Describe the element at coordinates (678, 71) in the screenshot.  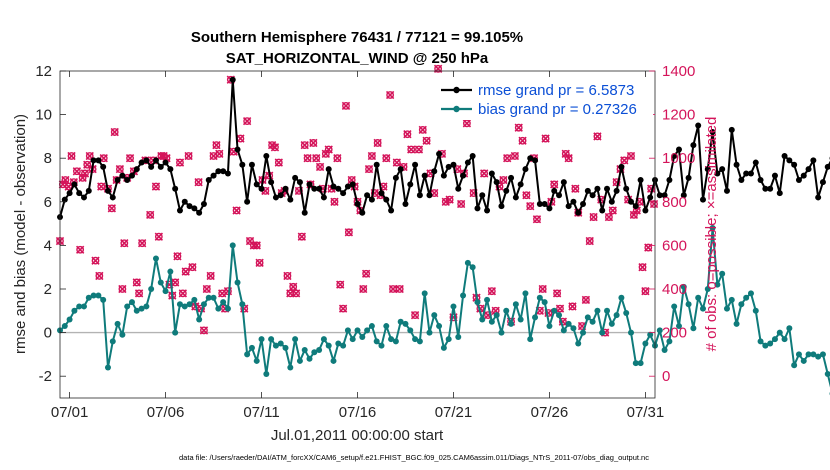
I see `y2-tick-label: 1400` at that location.